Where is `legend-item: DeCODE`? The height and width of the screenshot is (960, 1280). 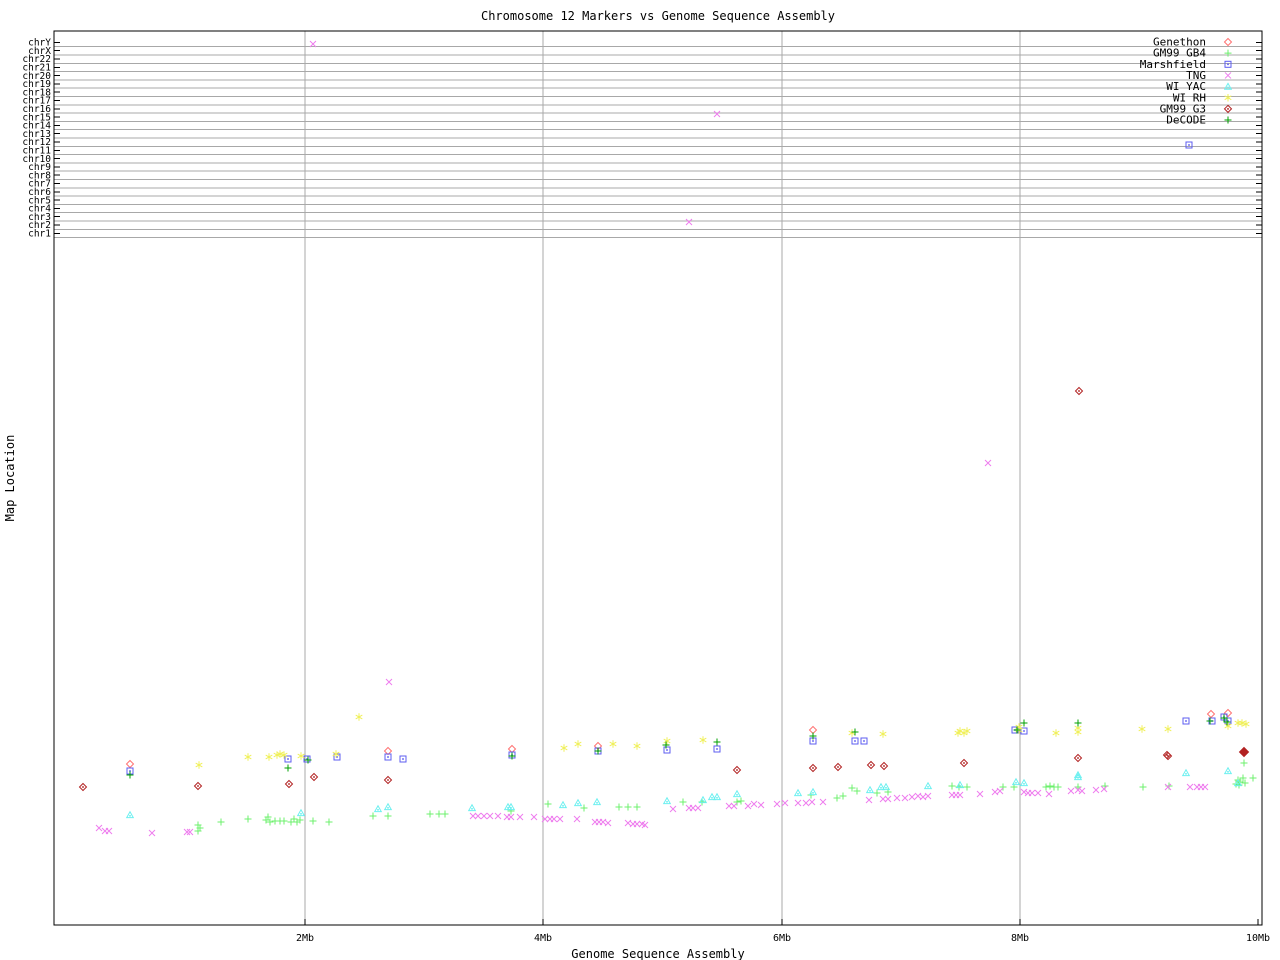 legend-item: DeCODE is located at coordinates (1186, 120).